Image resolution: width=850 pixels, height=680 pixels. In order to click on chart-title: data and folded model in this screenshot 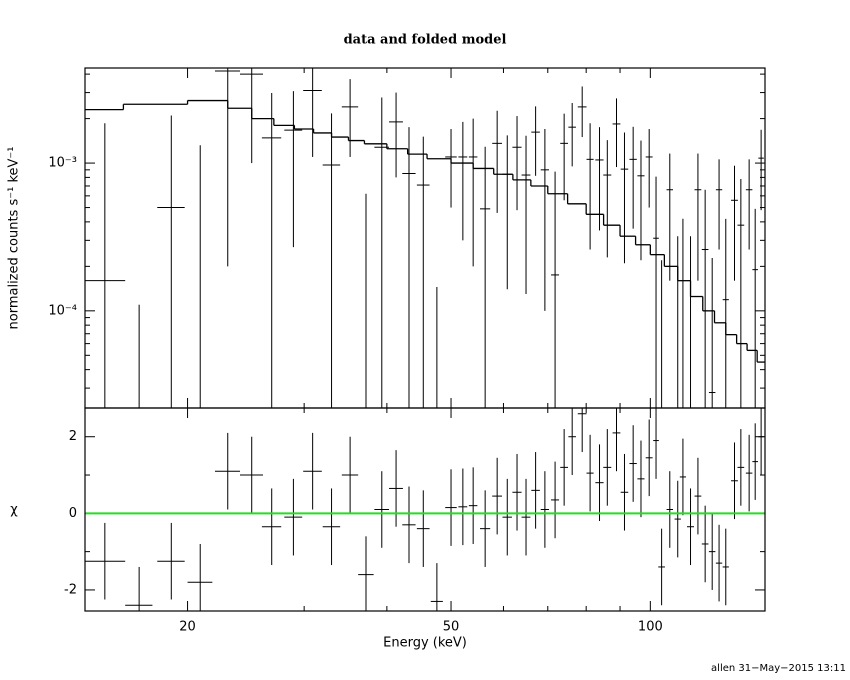, I will do `click(425, 40)`.